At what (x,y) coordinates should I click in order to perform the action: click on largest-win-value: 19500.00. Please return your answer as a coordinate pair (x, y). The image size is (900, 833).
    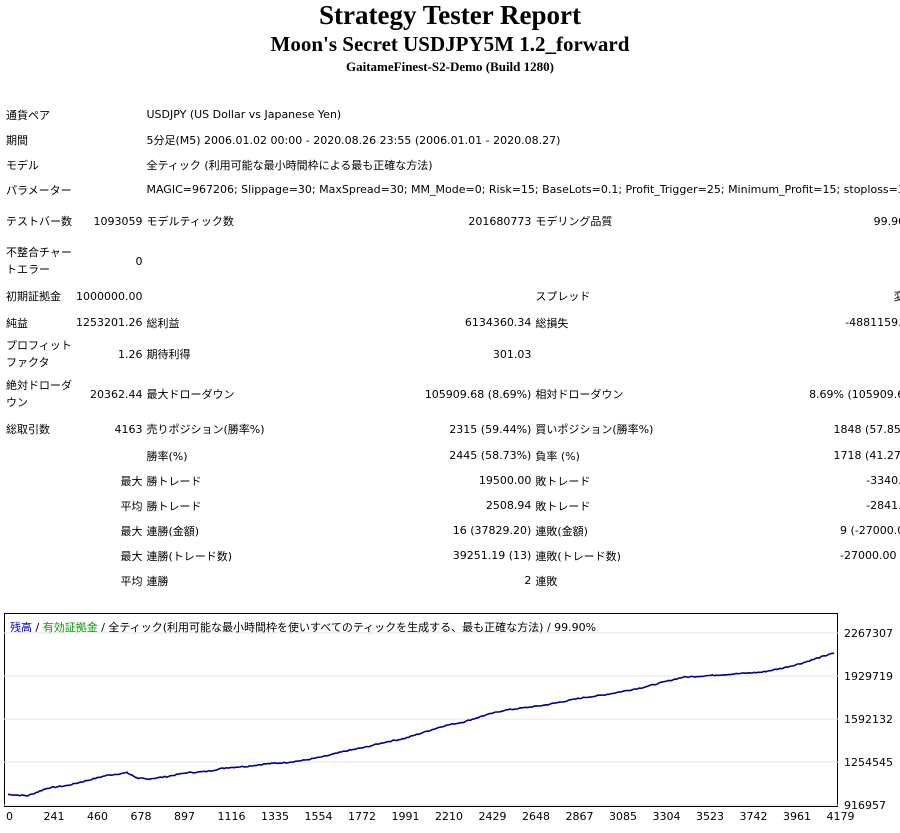
    Looking at the image, I should click on (505, 480).